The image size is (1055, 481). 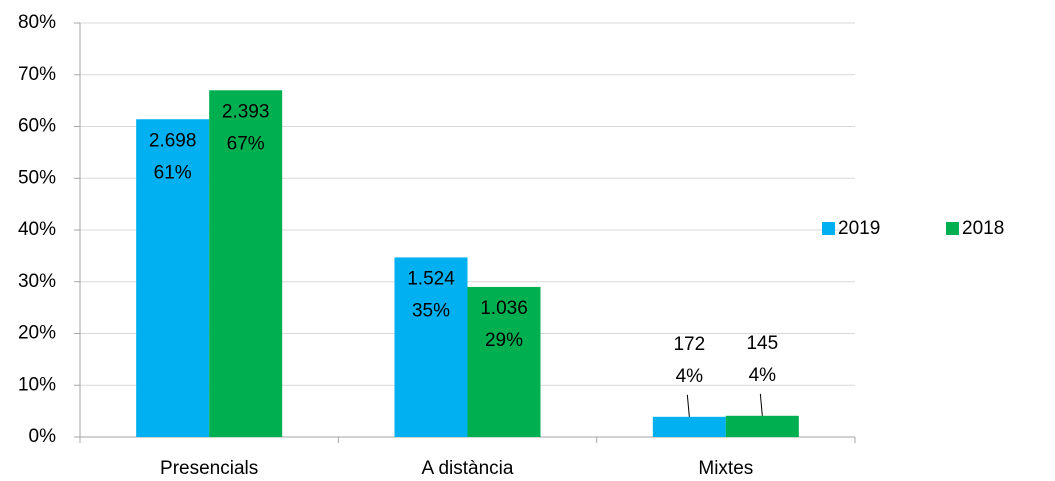 What do you see at coordinates (431, 310) in the screenshot?
I see `data-label: 35%` at bounding box center [431, 310].